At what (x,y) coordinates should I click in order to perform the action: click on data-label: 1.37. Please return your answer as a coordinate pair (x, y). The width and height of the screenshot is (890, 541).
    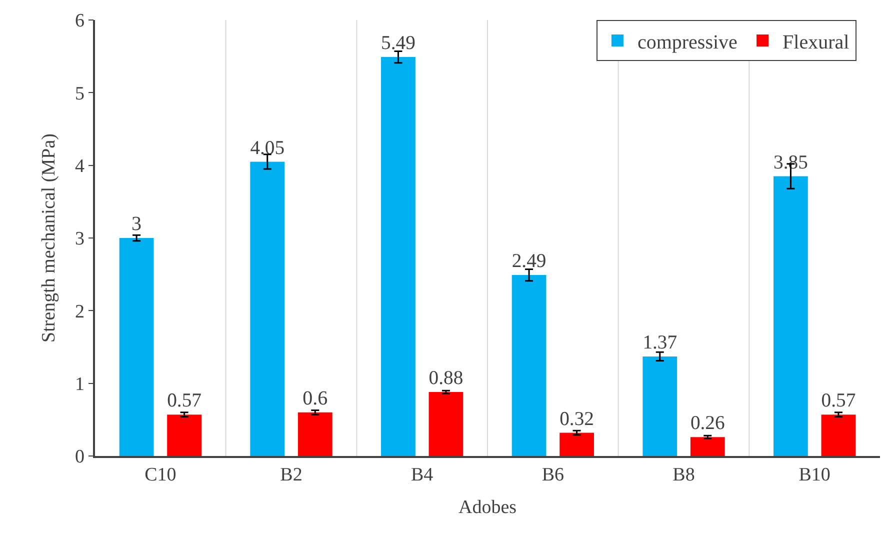
    Looking at the image, I should click on (660, 343).